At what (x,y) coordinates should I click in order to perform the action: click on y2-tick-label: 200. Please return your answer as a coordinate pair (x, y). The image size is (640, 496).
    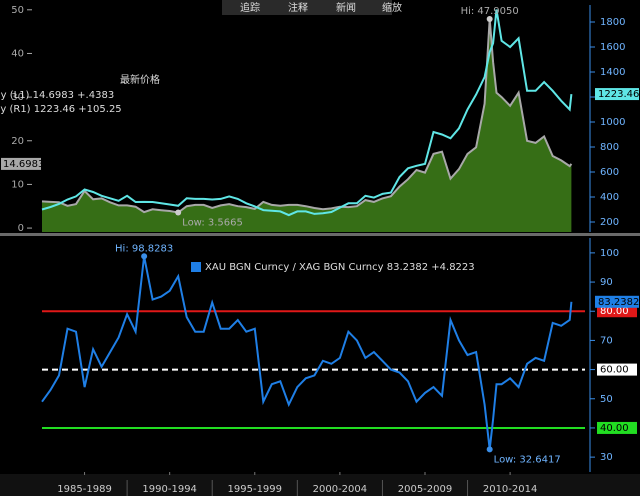
    Looking at the image, I should click on (609, 222).